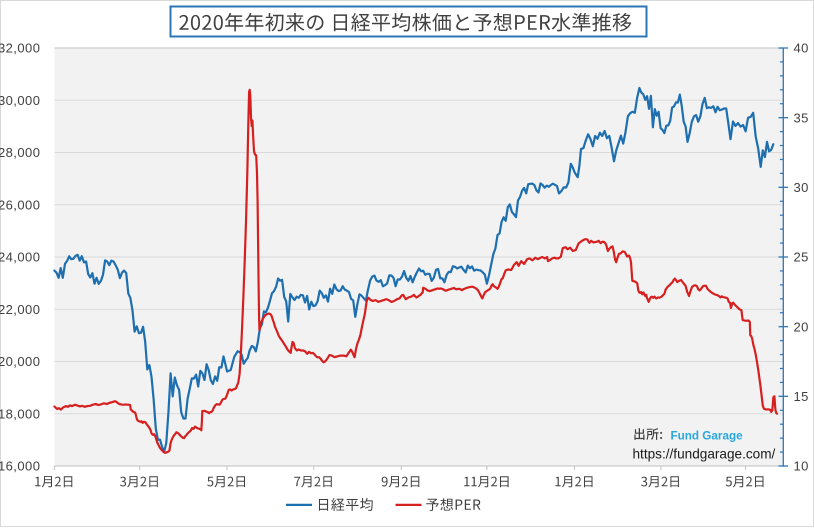  Describe the element at coordinates (20, 413) in the screenshot. I see `svg-text: 18,000` at that location.